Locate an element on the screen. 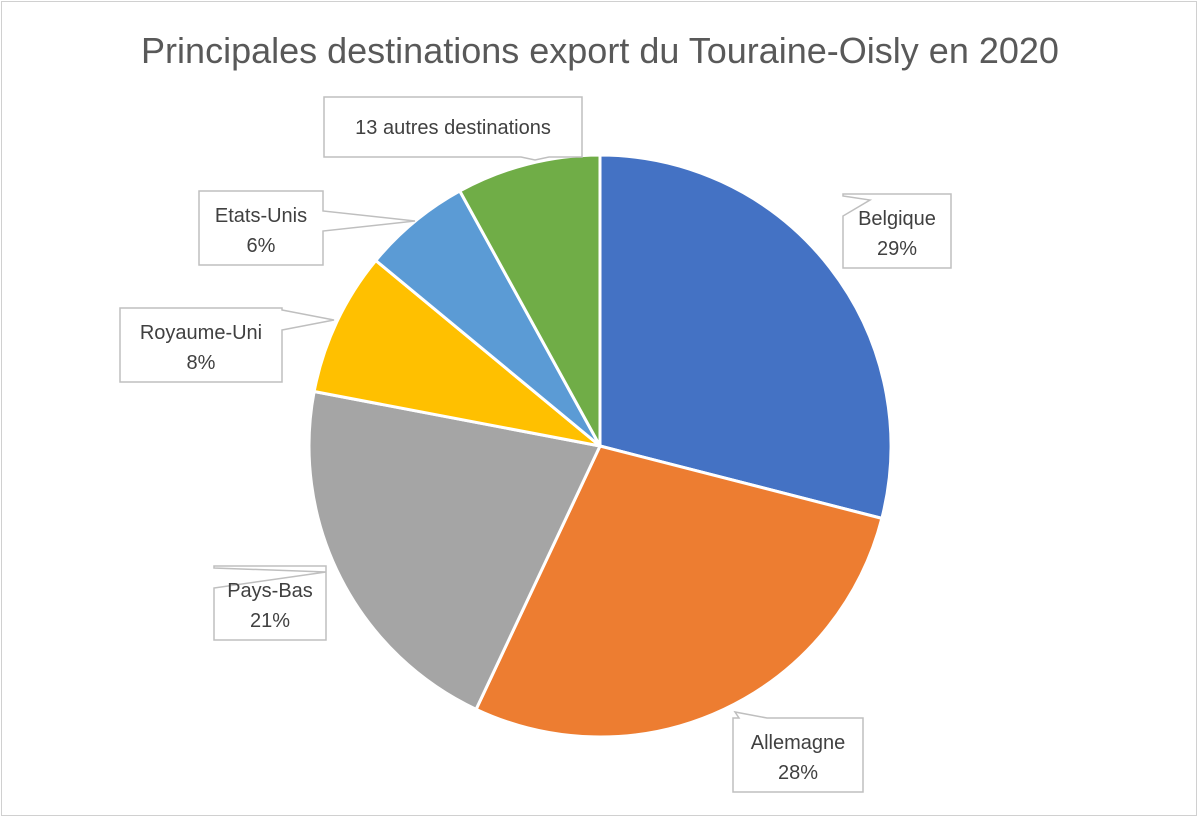 The image size is (1200, 819). data-label-allemagne: Allemagne 28% is located at coordinates (798, 751).